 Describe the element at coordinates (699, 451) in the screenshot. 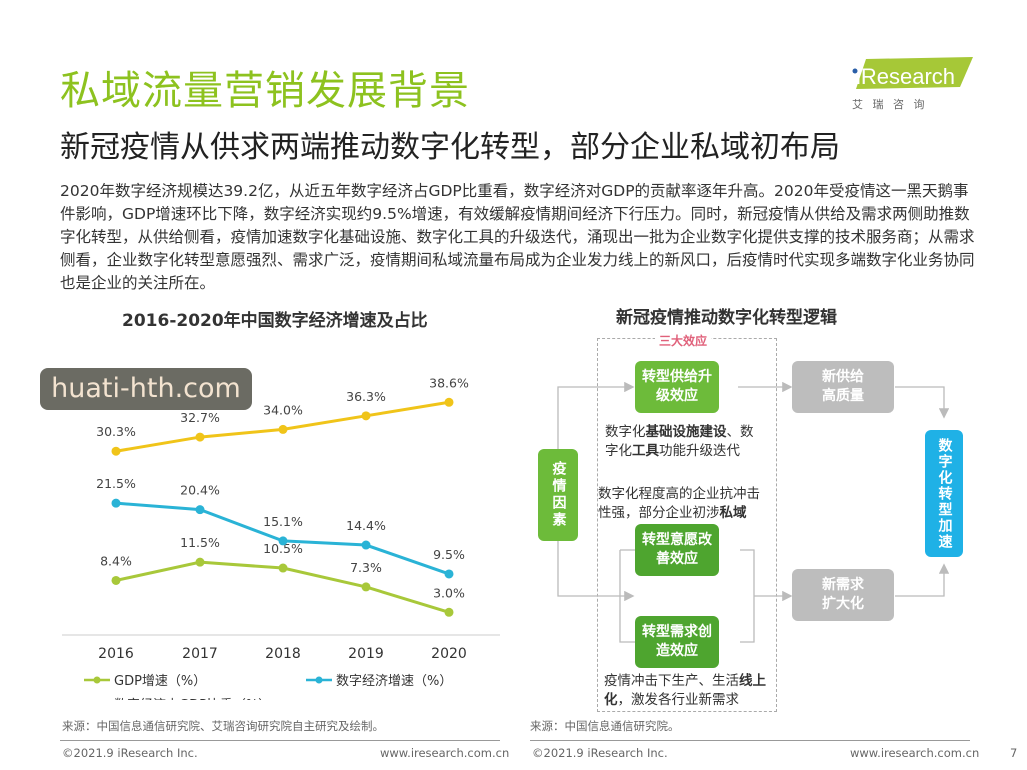

I see `note-text: 功能升级迭代` at that location.